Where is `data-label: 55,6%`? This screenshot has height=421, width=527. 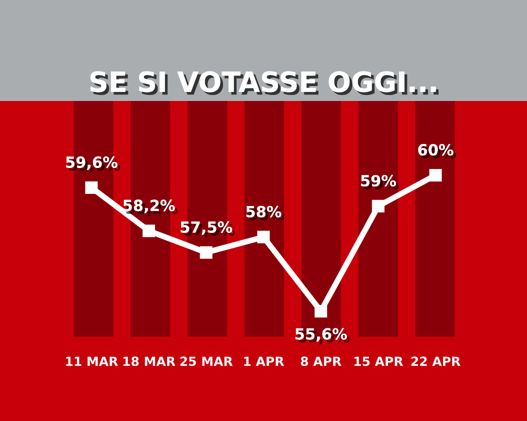 data-label: 55,6% is located at coordinates (323, 336).